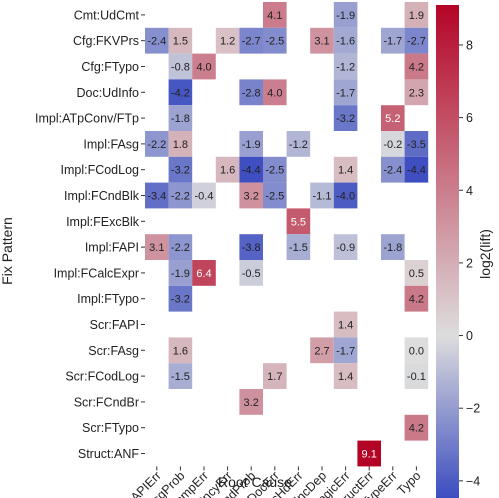 This screenshot has height=498, width=499. What do you see at coordinates (469, 191) in the screenshot?
I see `colorbar-tick-label: 4` at bounding box center [469, 191].